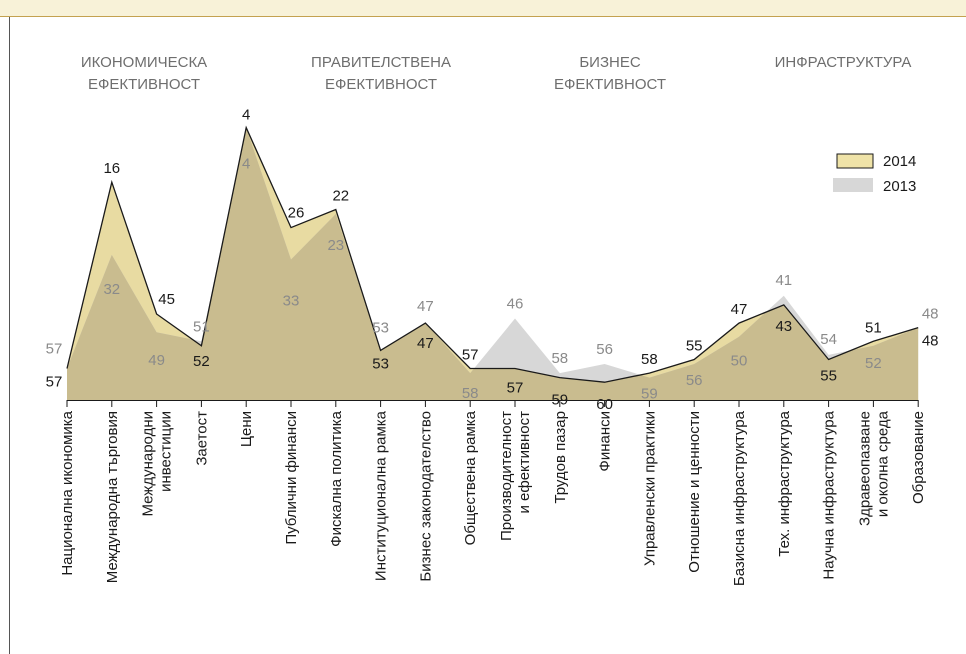 The height and width of the screenshot is (654, 966). What do you see at coordinates (559, 400) in the screenshot?
I see `data-label-2014: 59` at bounding box center [559, 400].